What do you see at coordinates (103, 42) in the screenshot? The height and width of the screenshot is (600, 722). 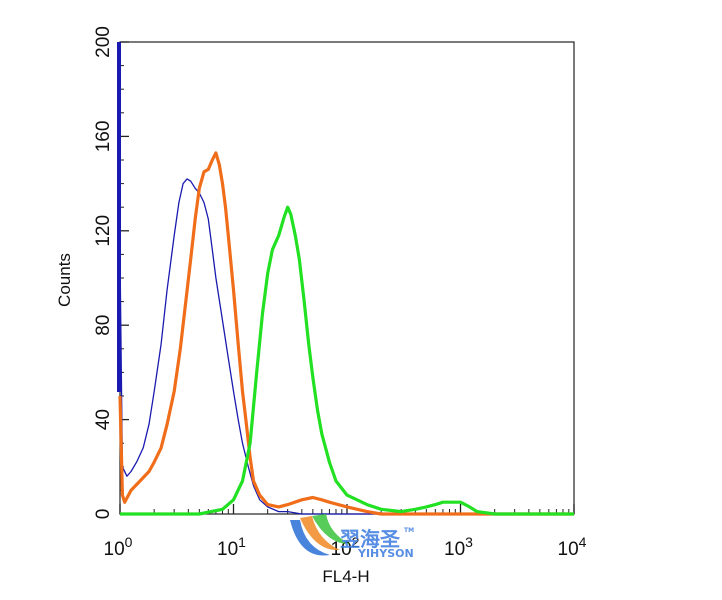 I see `y-tick-label: 200` at bounding box center [103, 42].